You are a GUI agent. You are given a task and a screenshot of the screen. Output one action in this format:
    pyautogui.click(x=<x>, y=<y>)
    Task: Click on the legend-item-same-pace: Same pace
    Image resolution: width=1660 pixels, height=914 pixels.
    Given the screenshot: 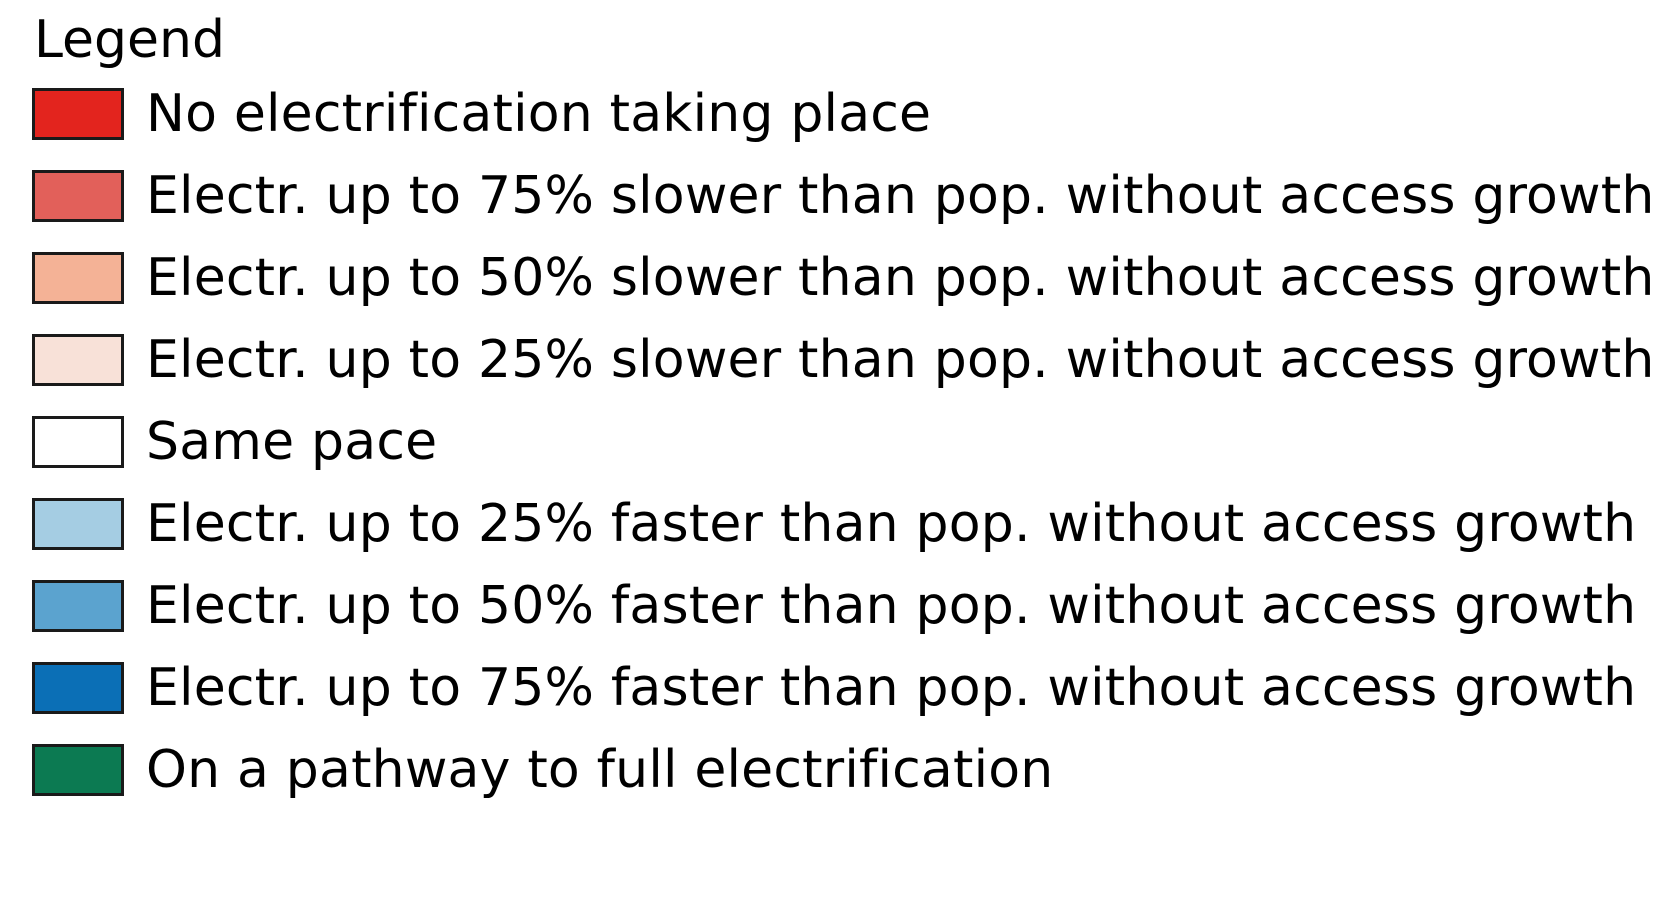 What is the action you would take?
    pyautogui.click(x=832, y=442)
    